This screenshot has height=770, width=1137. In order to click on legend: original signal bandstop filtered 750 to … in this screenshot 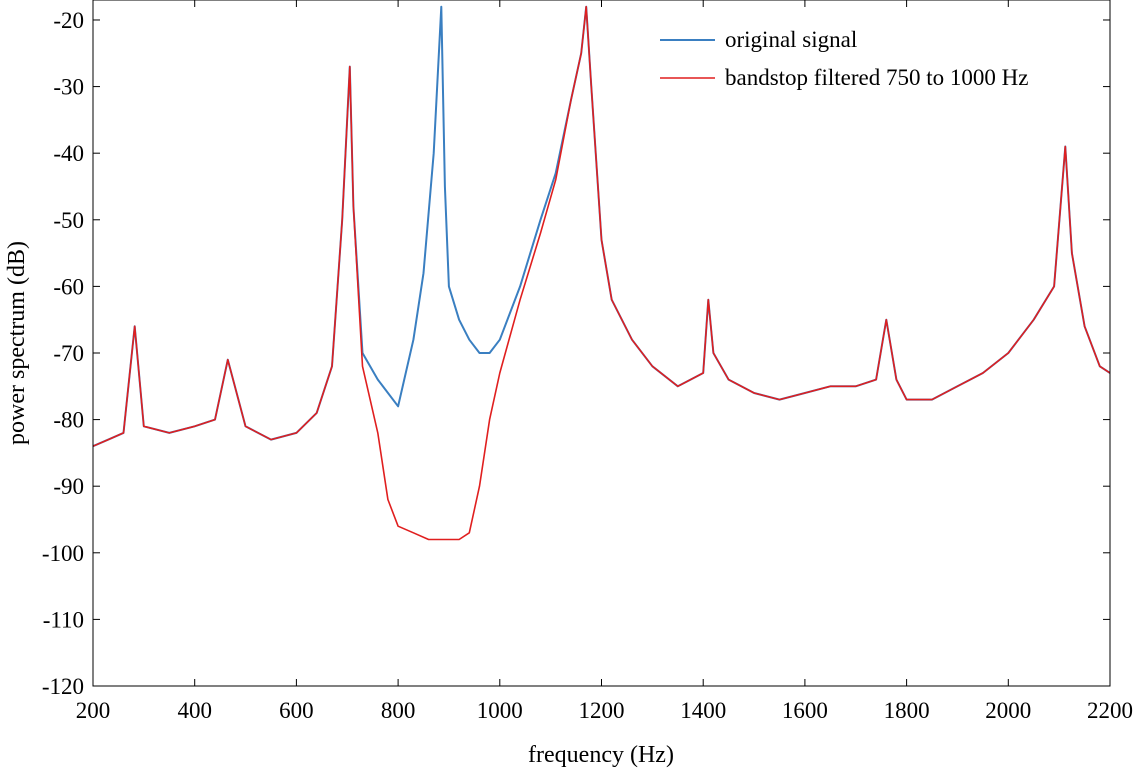, I will do `click(844, 58)`.